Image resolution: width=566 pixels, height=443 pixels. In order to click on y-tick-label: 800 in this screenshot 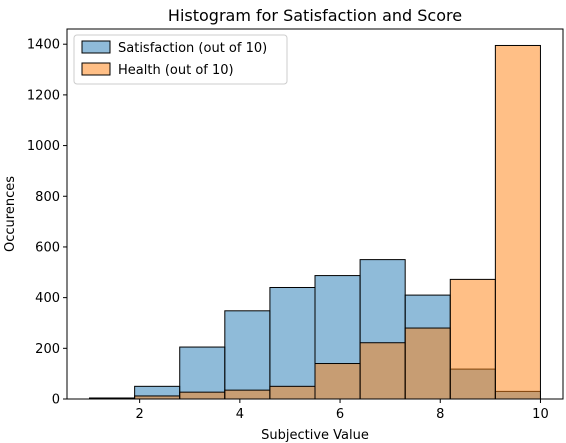, I will do `click(47, 197)`.